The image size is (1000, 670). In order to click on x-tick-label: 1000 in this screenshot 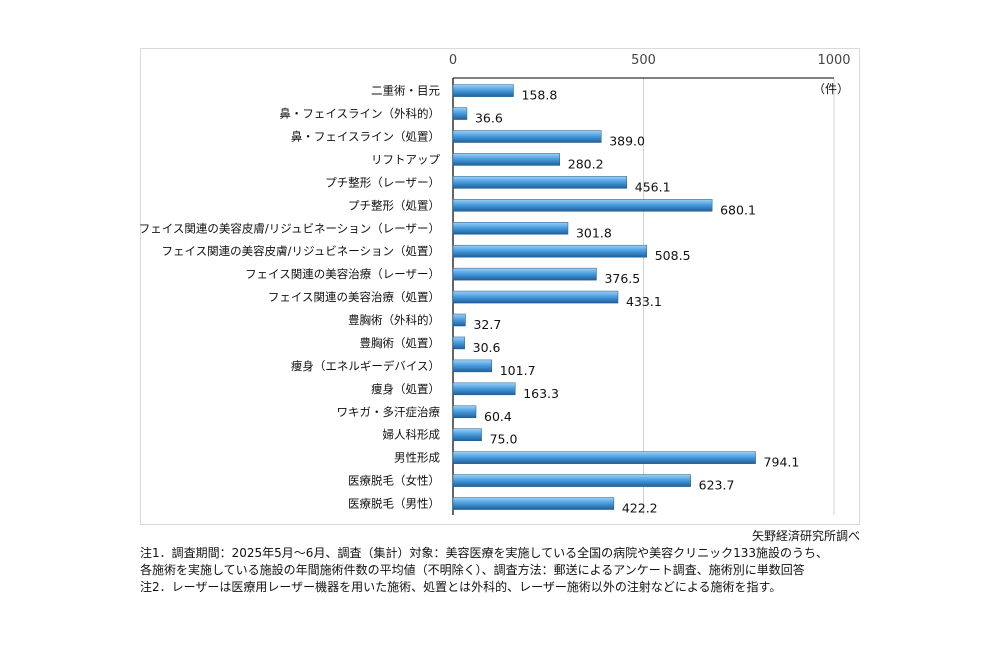, I will do `click(833, 60)`.